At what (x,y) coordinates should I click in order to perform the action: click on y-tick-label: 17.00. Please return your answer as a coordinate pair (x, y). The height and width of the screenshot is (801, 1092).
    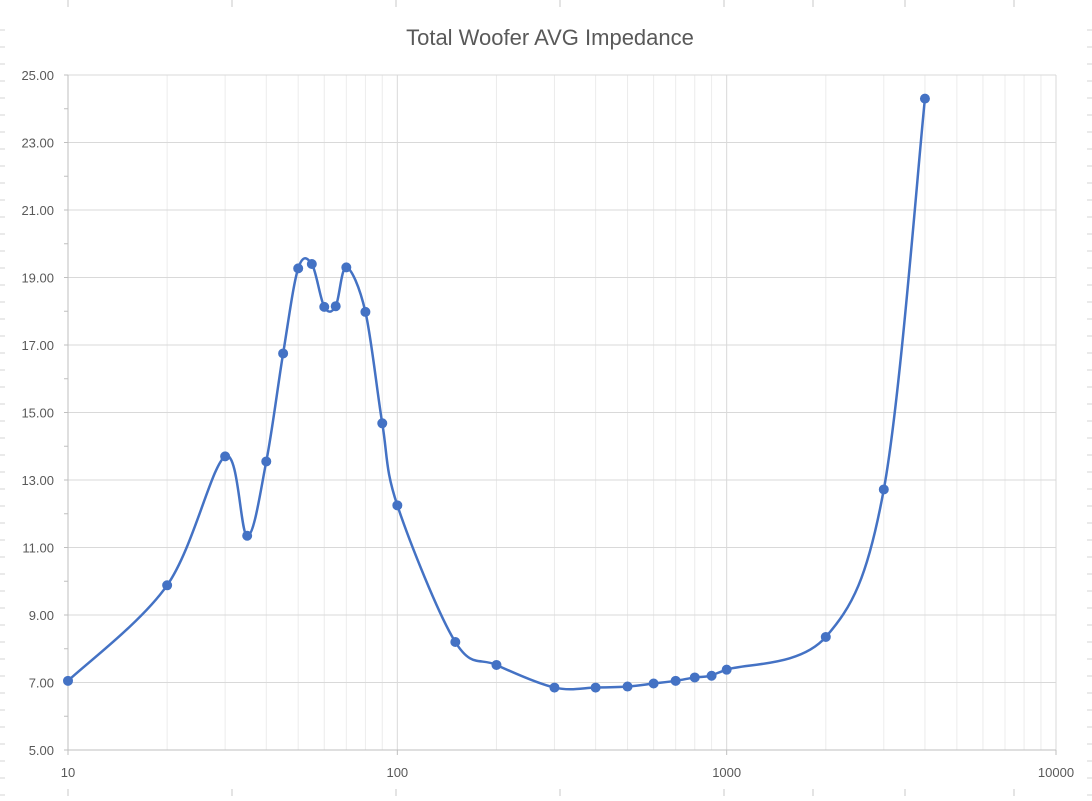
    Looking at the image, I should click on (37, 345).